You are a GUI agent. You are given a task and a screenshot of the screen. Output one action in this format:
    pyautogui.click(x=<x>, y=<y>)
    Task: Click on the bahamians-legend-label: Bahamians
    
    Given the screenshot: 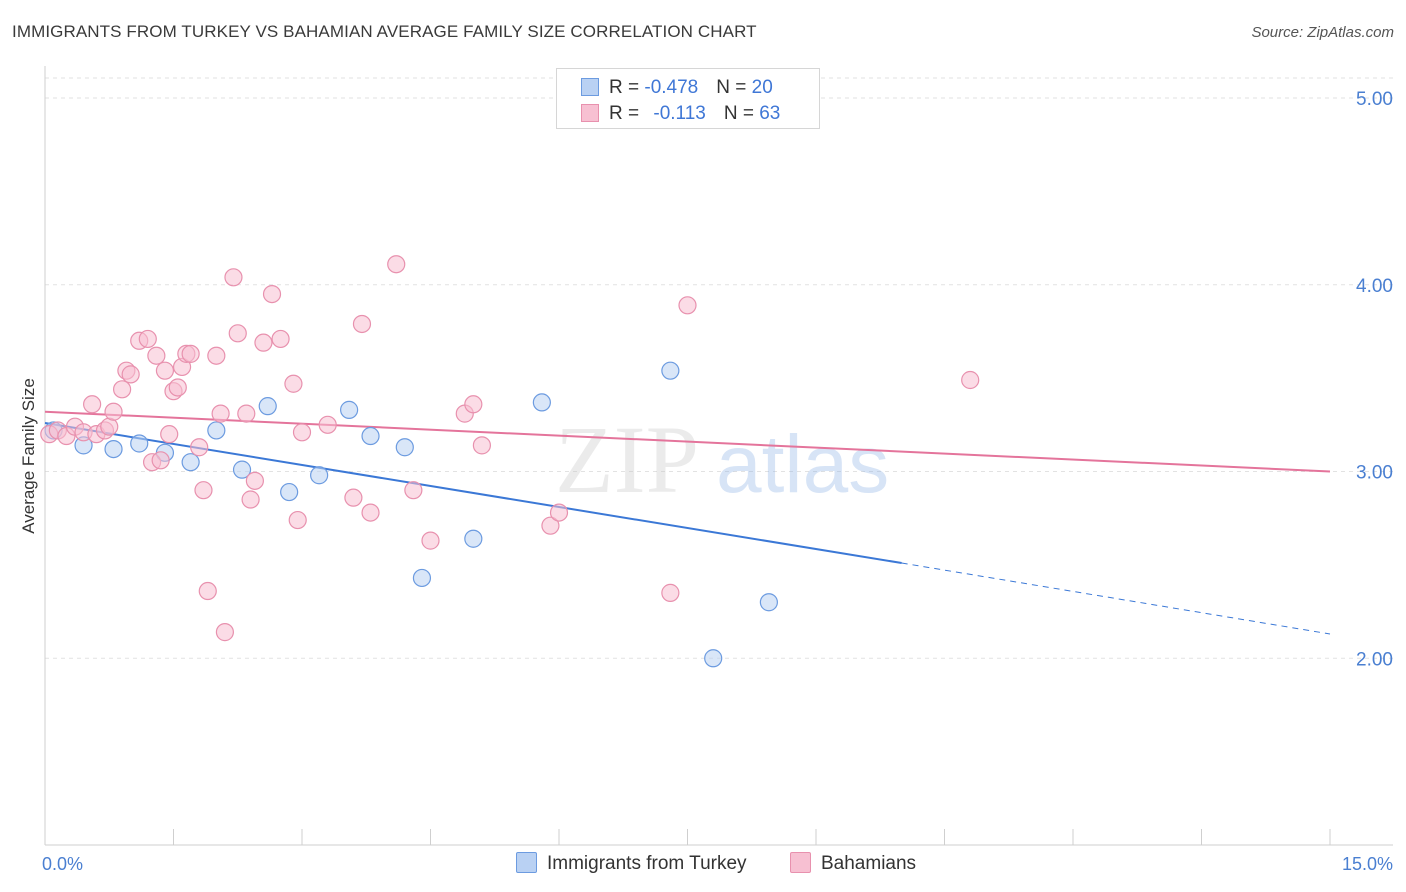 What is the action you would take?
    pyautogui.click(x=869, y=863)
    